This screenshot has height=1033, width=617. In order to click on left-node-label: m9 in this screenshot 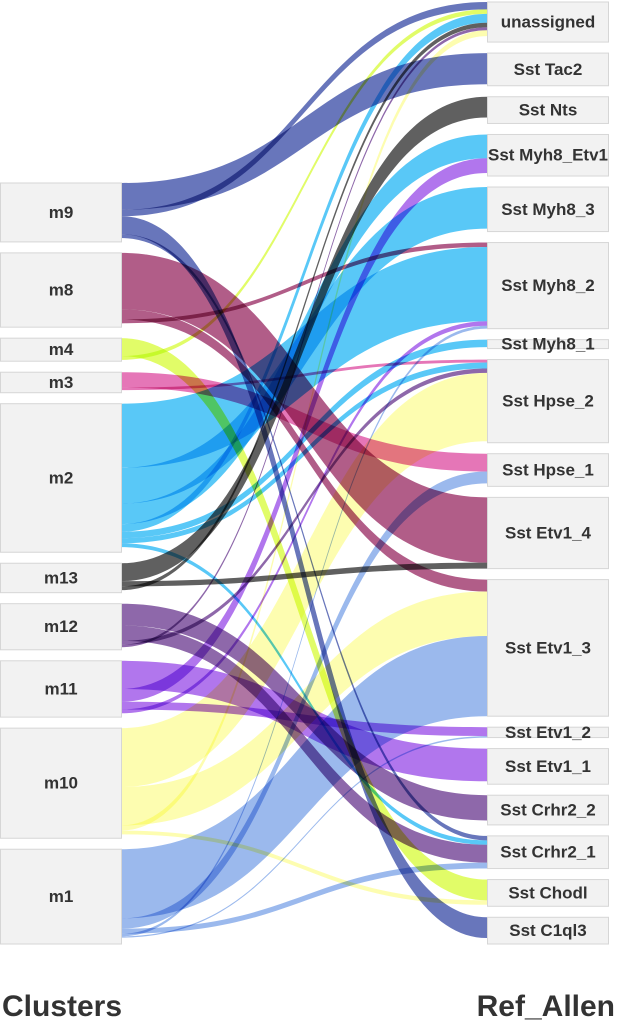, I will do `click(61, 212)`.